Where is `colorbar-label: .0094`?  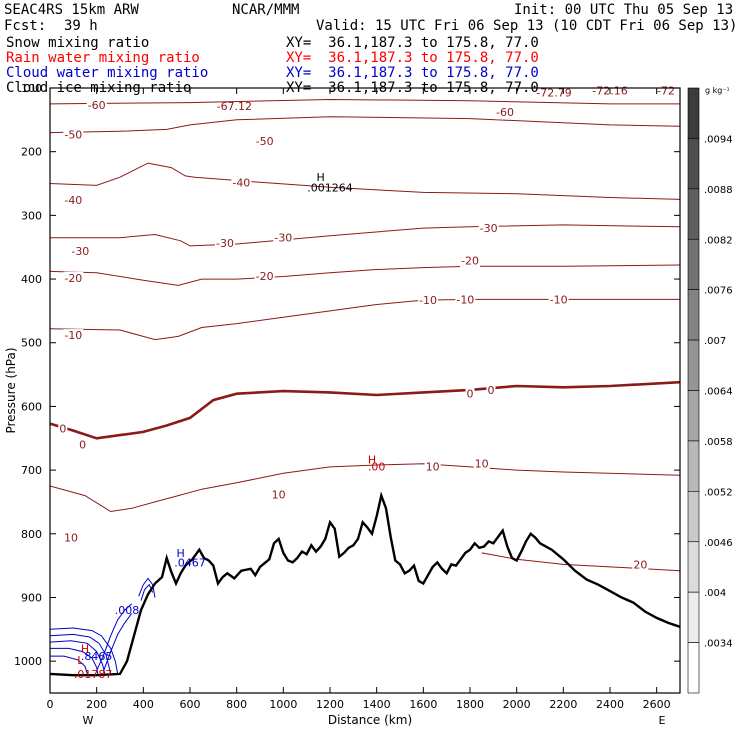 colorbar-label: .0094 is located at coordinates (718, 139).